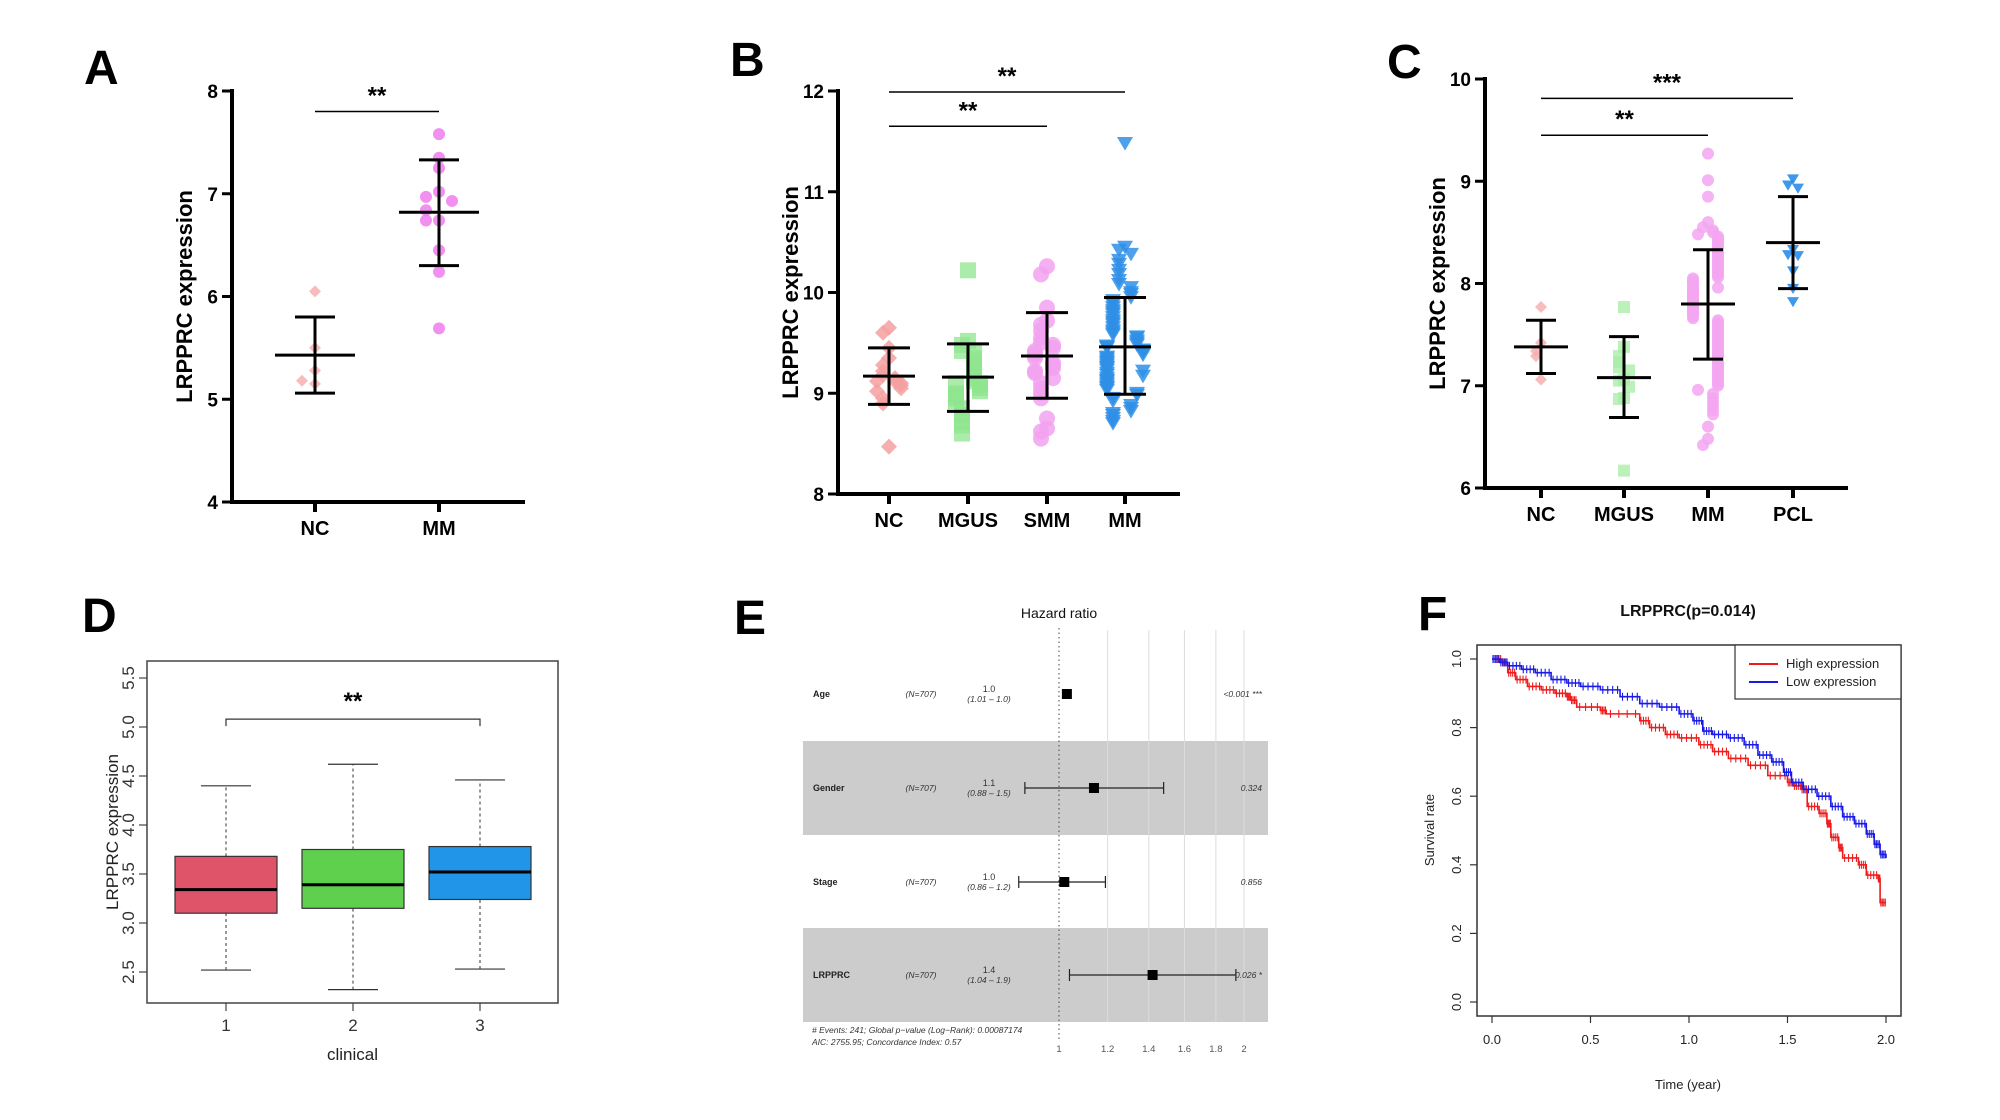 This screenshot has height=1120, width=2000. I want to click on panel-letter-d: D, so click(99, 616).